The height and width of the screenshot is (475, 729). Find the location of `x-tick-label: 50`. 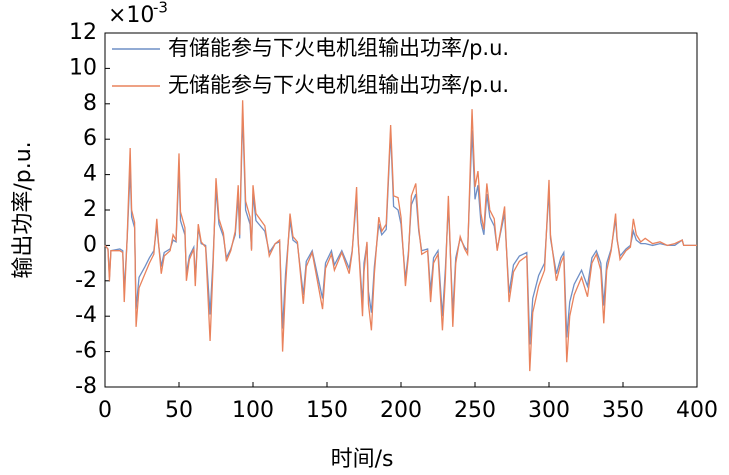

x-tick-label: 50 is located at coordinates (179, 410).